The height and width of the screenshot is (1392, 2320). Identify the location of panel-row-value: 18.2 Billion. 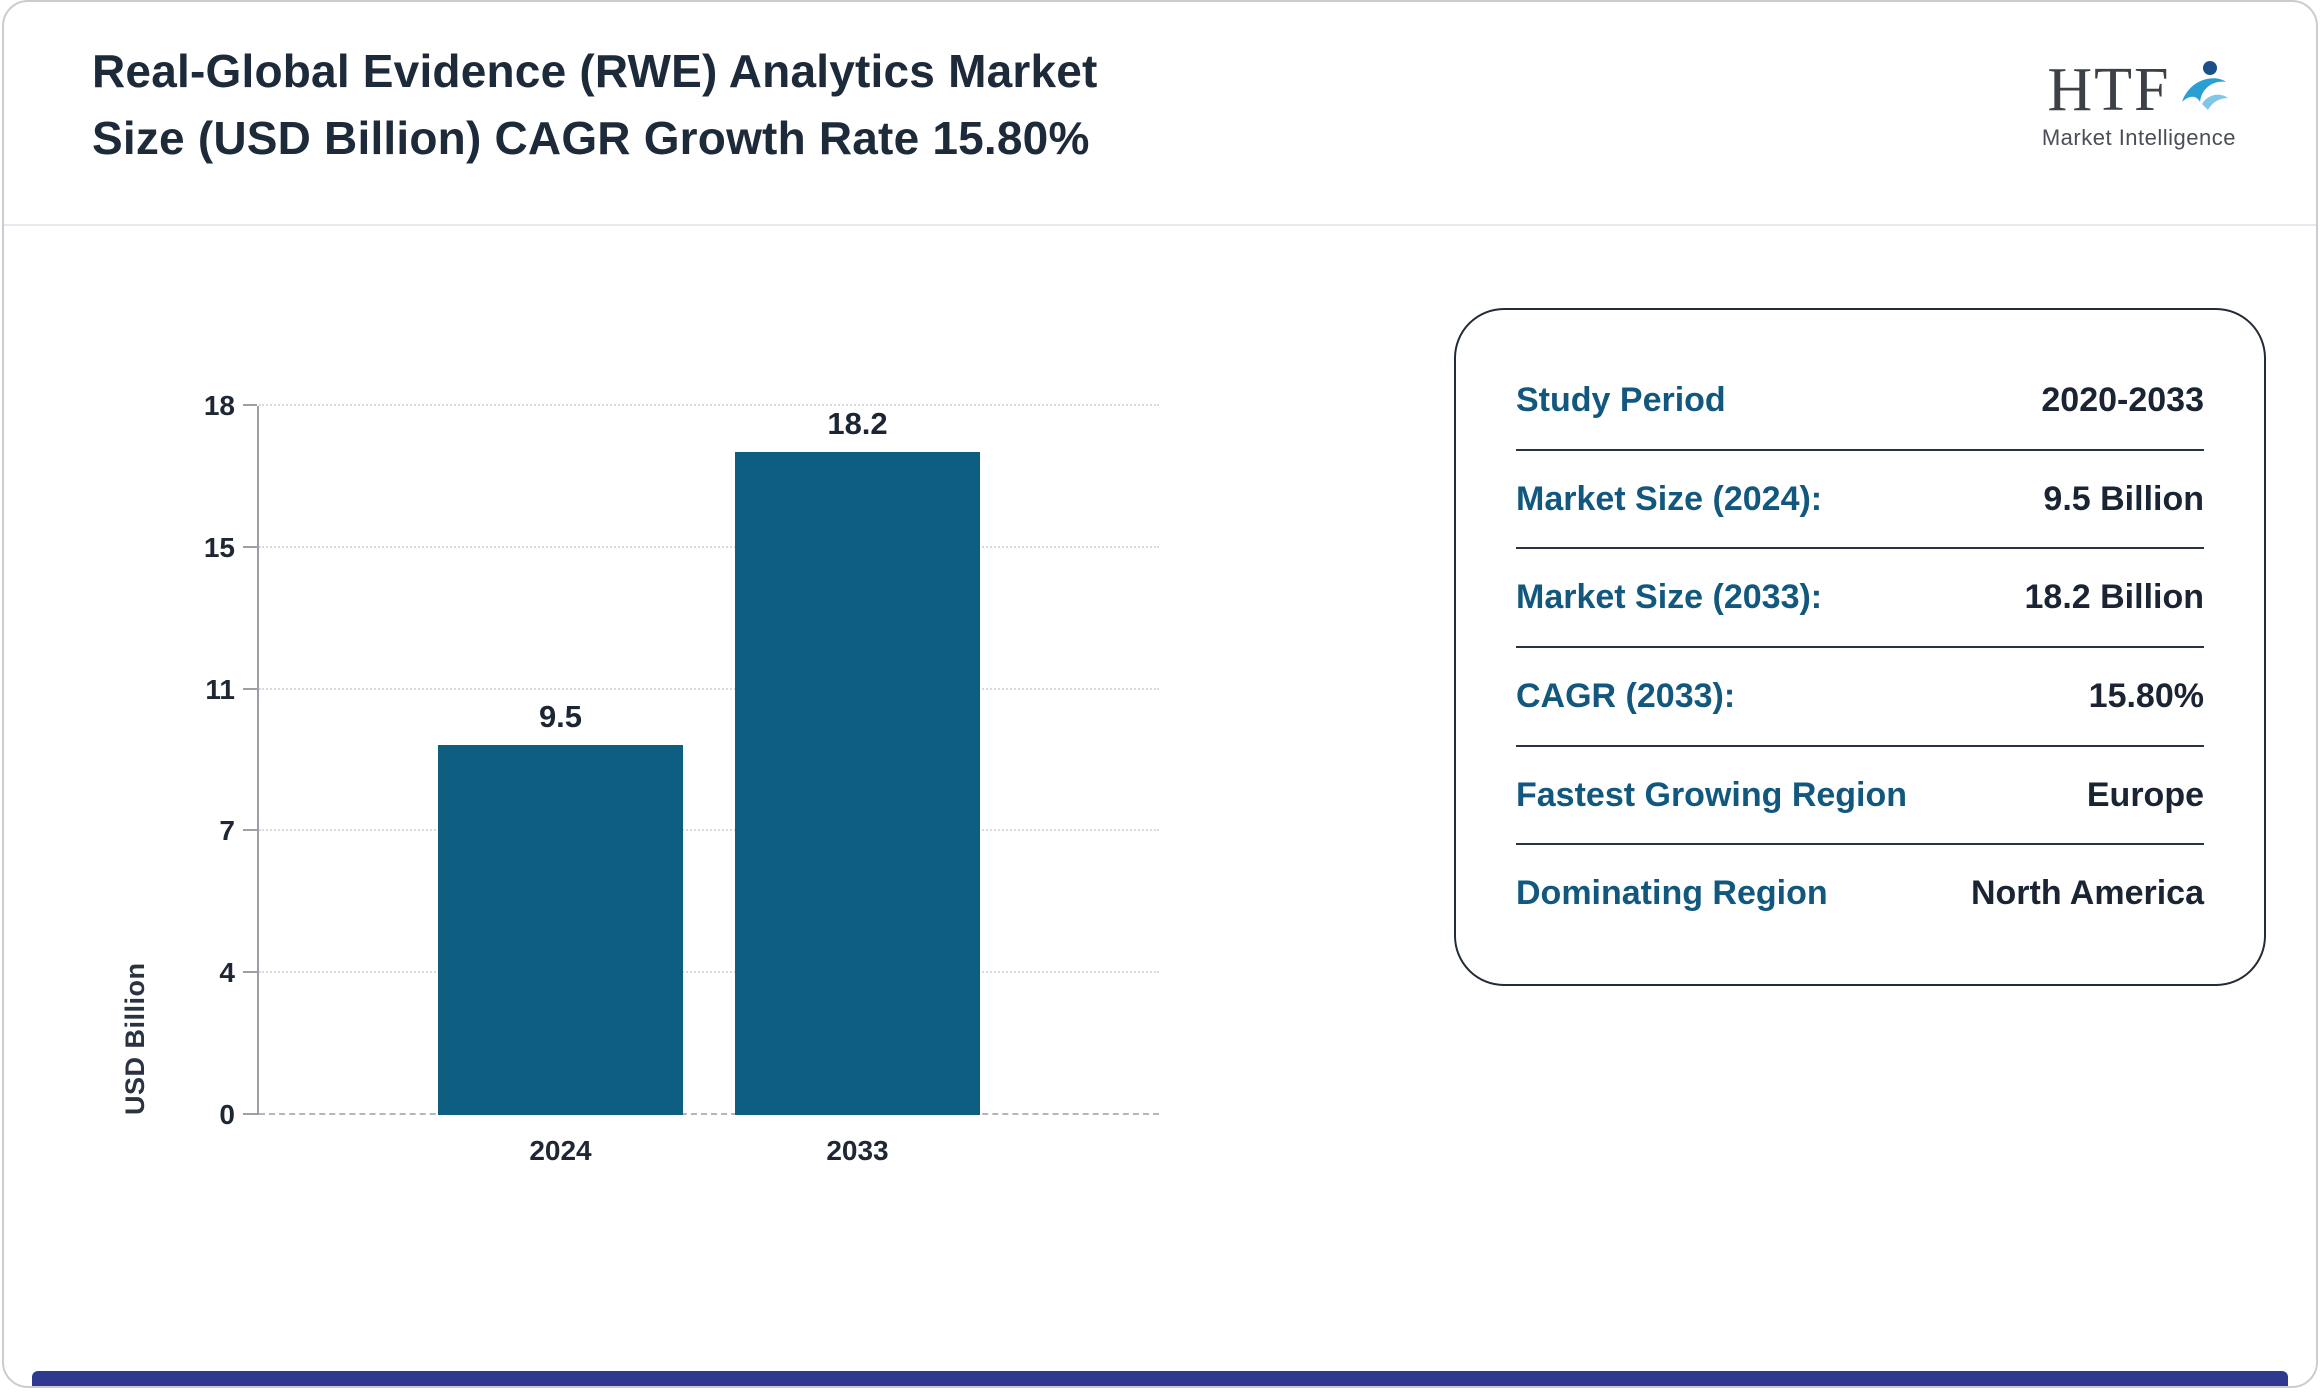
(2114, 597).